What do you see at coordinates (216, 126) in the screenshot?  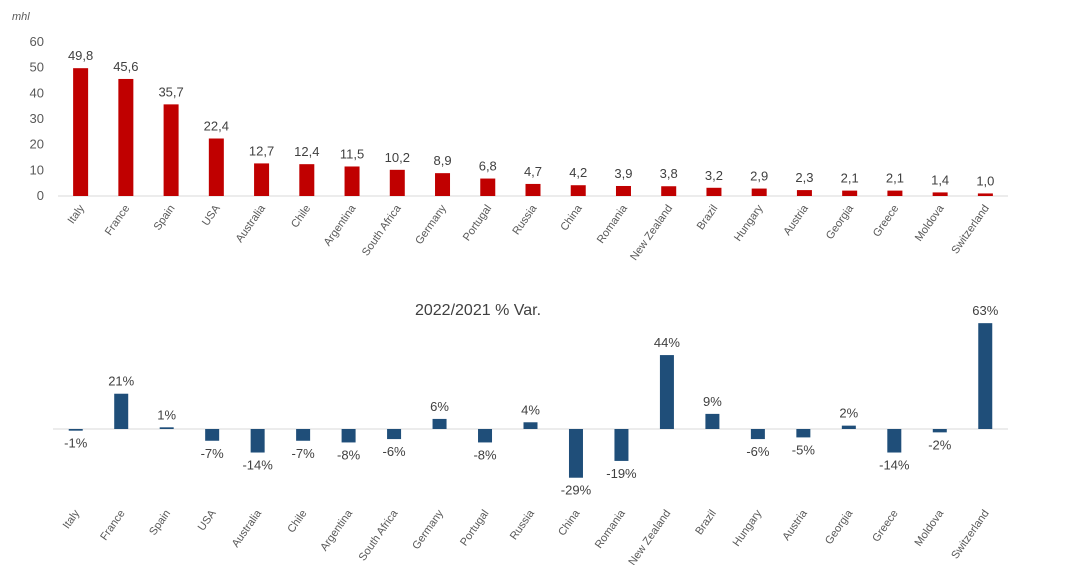 I see `data-label: 22,4` at bounding box center [216, 126].